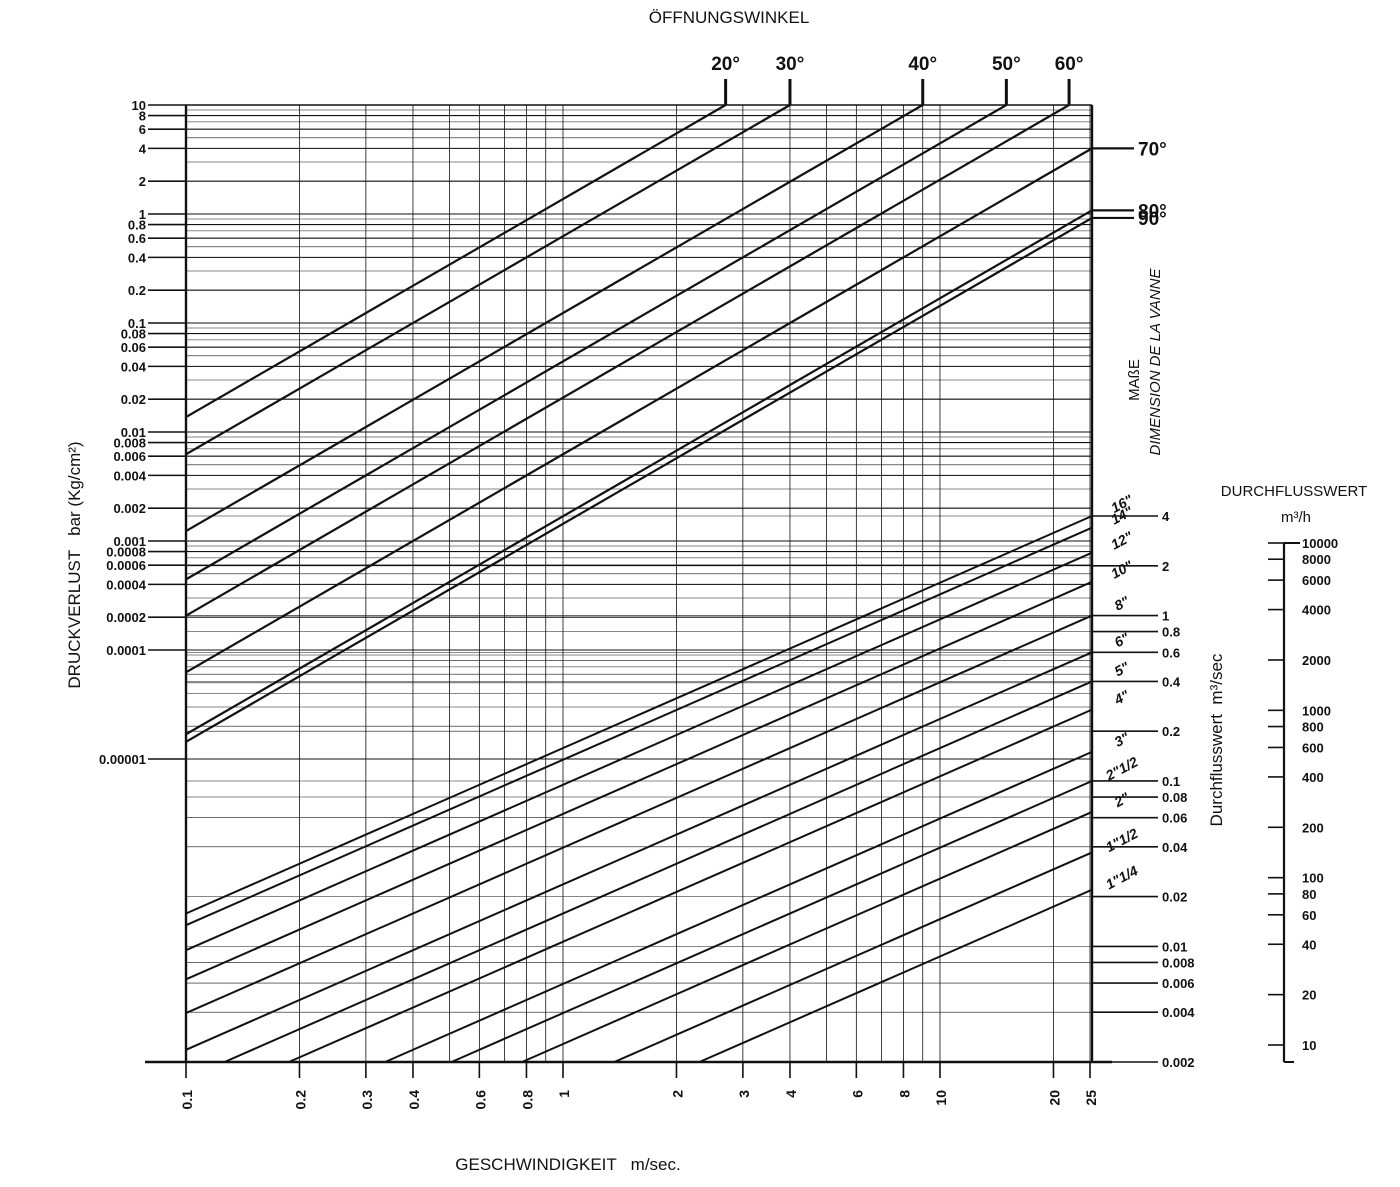 The height and width of the screenshot is (1187, 1400). I want to click on valve-size-label: 1"1/4, so click(1122, 877).